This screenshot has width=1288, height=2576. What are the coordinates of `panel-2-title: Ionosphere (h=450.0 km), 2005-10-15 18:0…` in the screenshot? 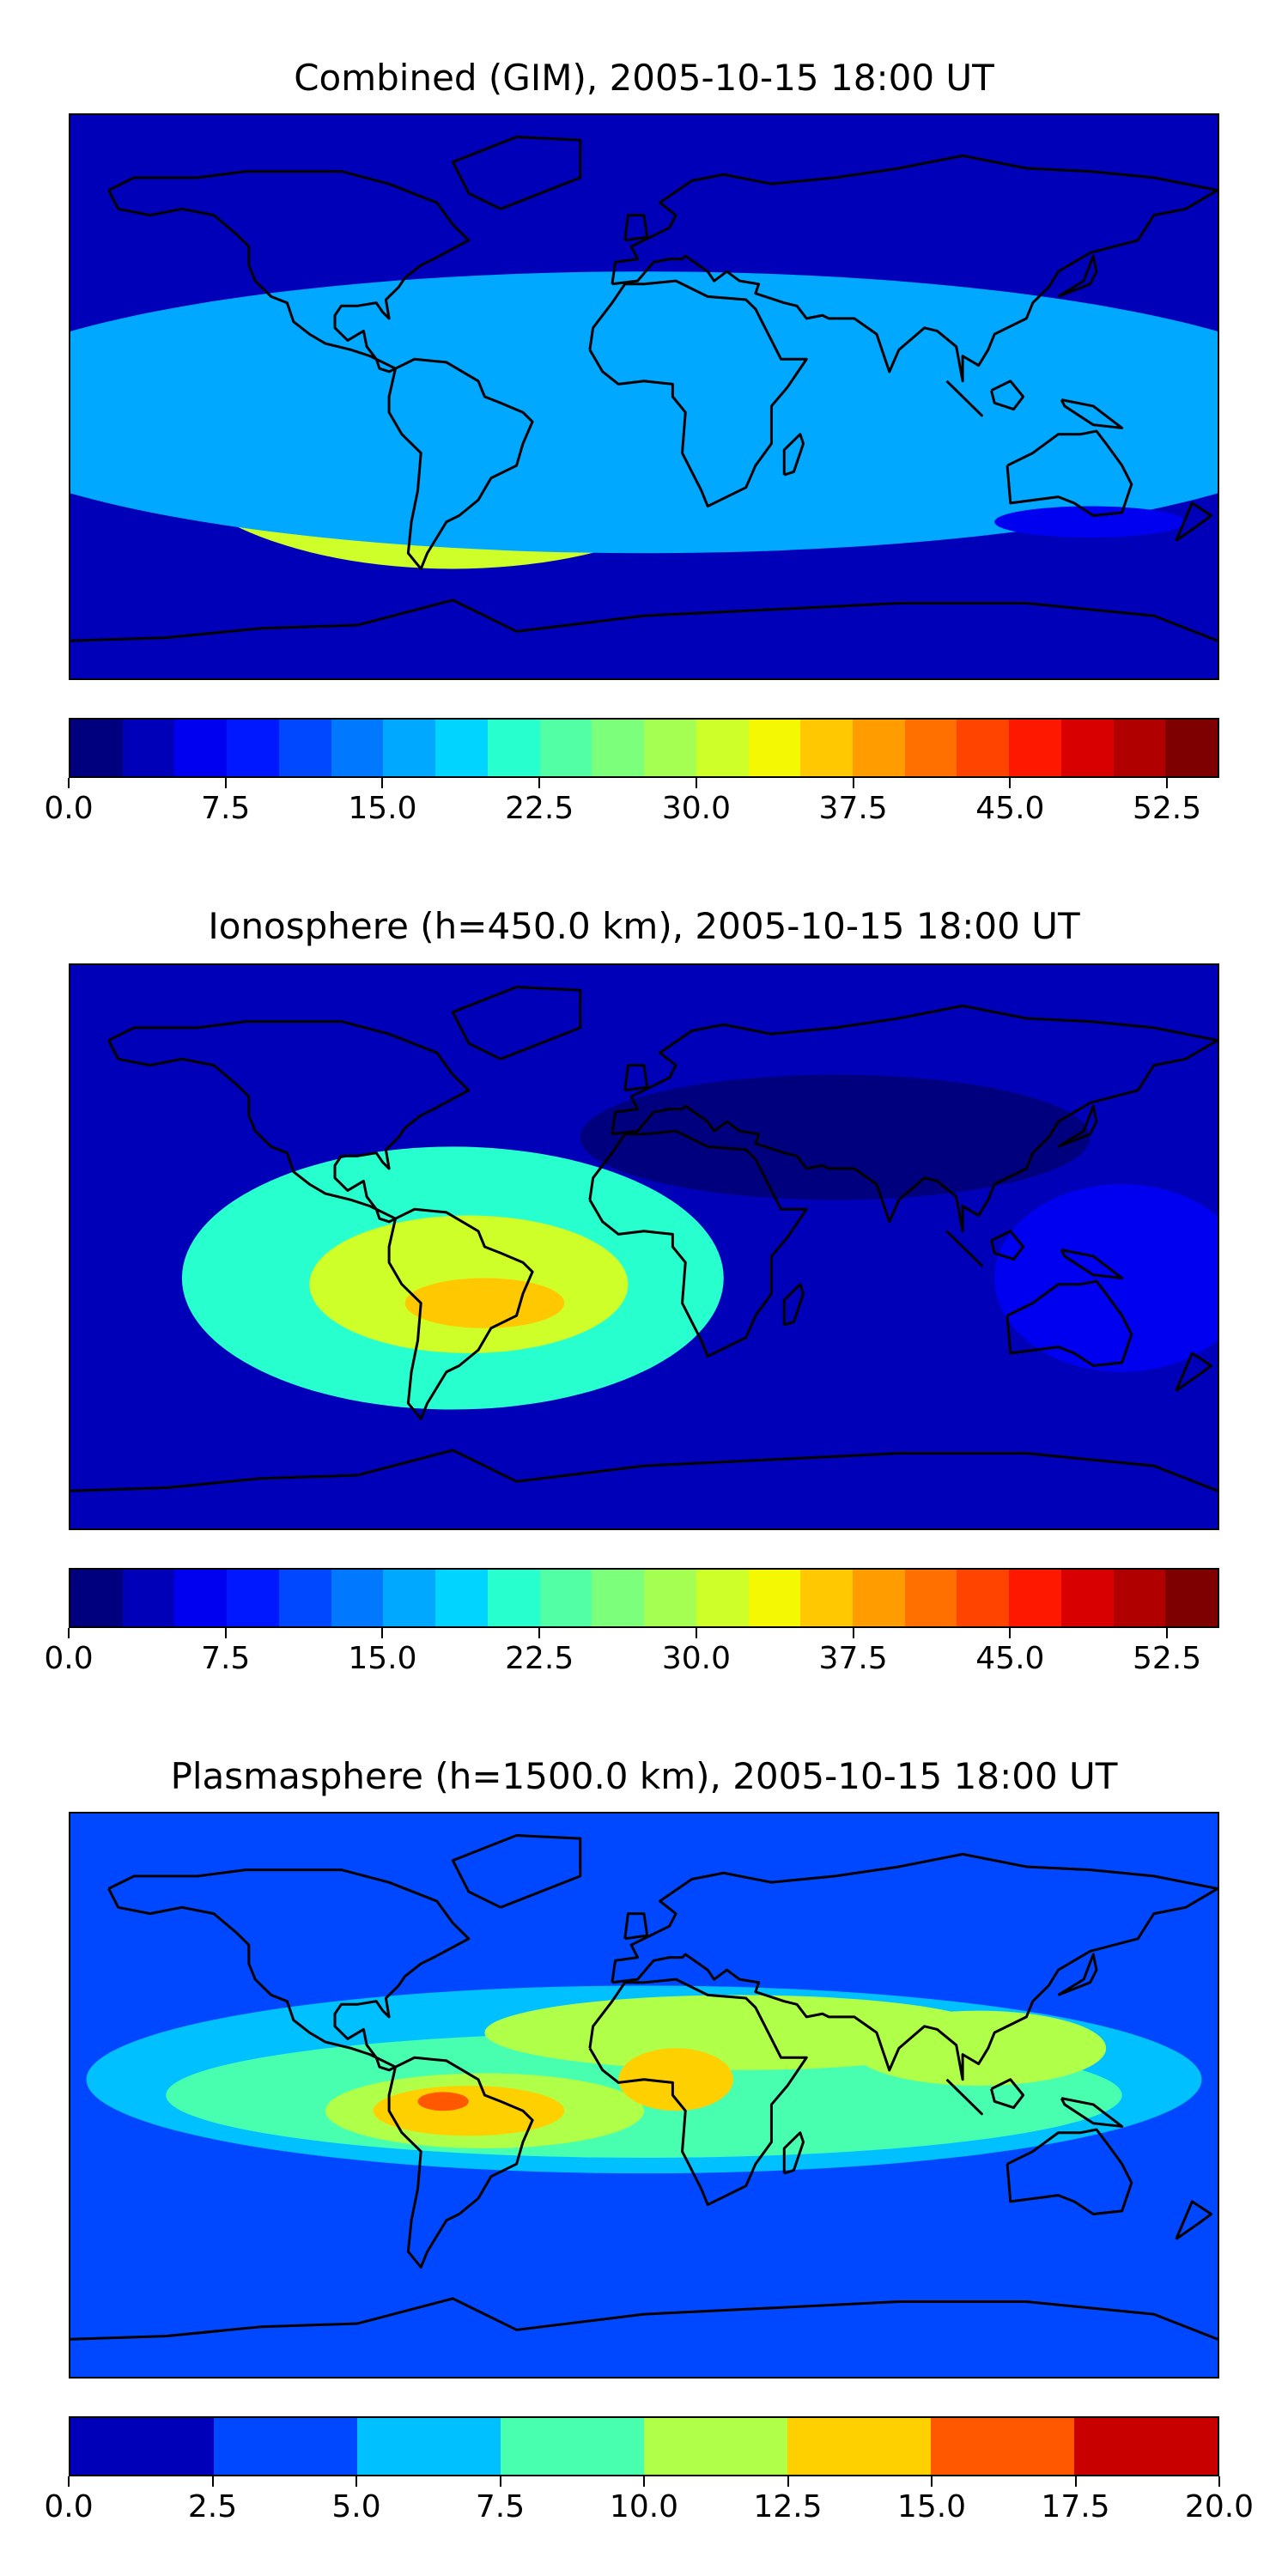 It's located at (644, 926).